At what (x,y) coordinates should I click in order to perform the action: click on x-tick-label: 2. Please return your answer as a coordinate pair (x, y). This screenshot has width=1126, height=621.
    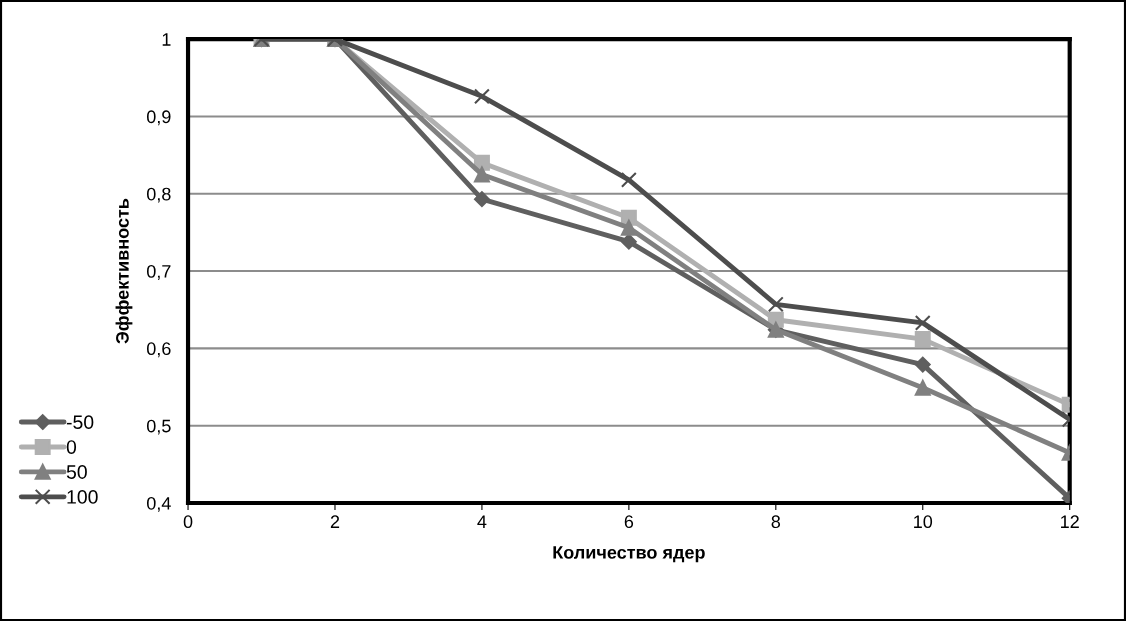
    Looking at the image, I should click on (335, 521).